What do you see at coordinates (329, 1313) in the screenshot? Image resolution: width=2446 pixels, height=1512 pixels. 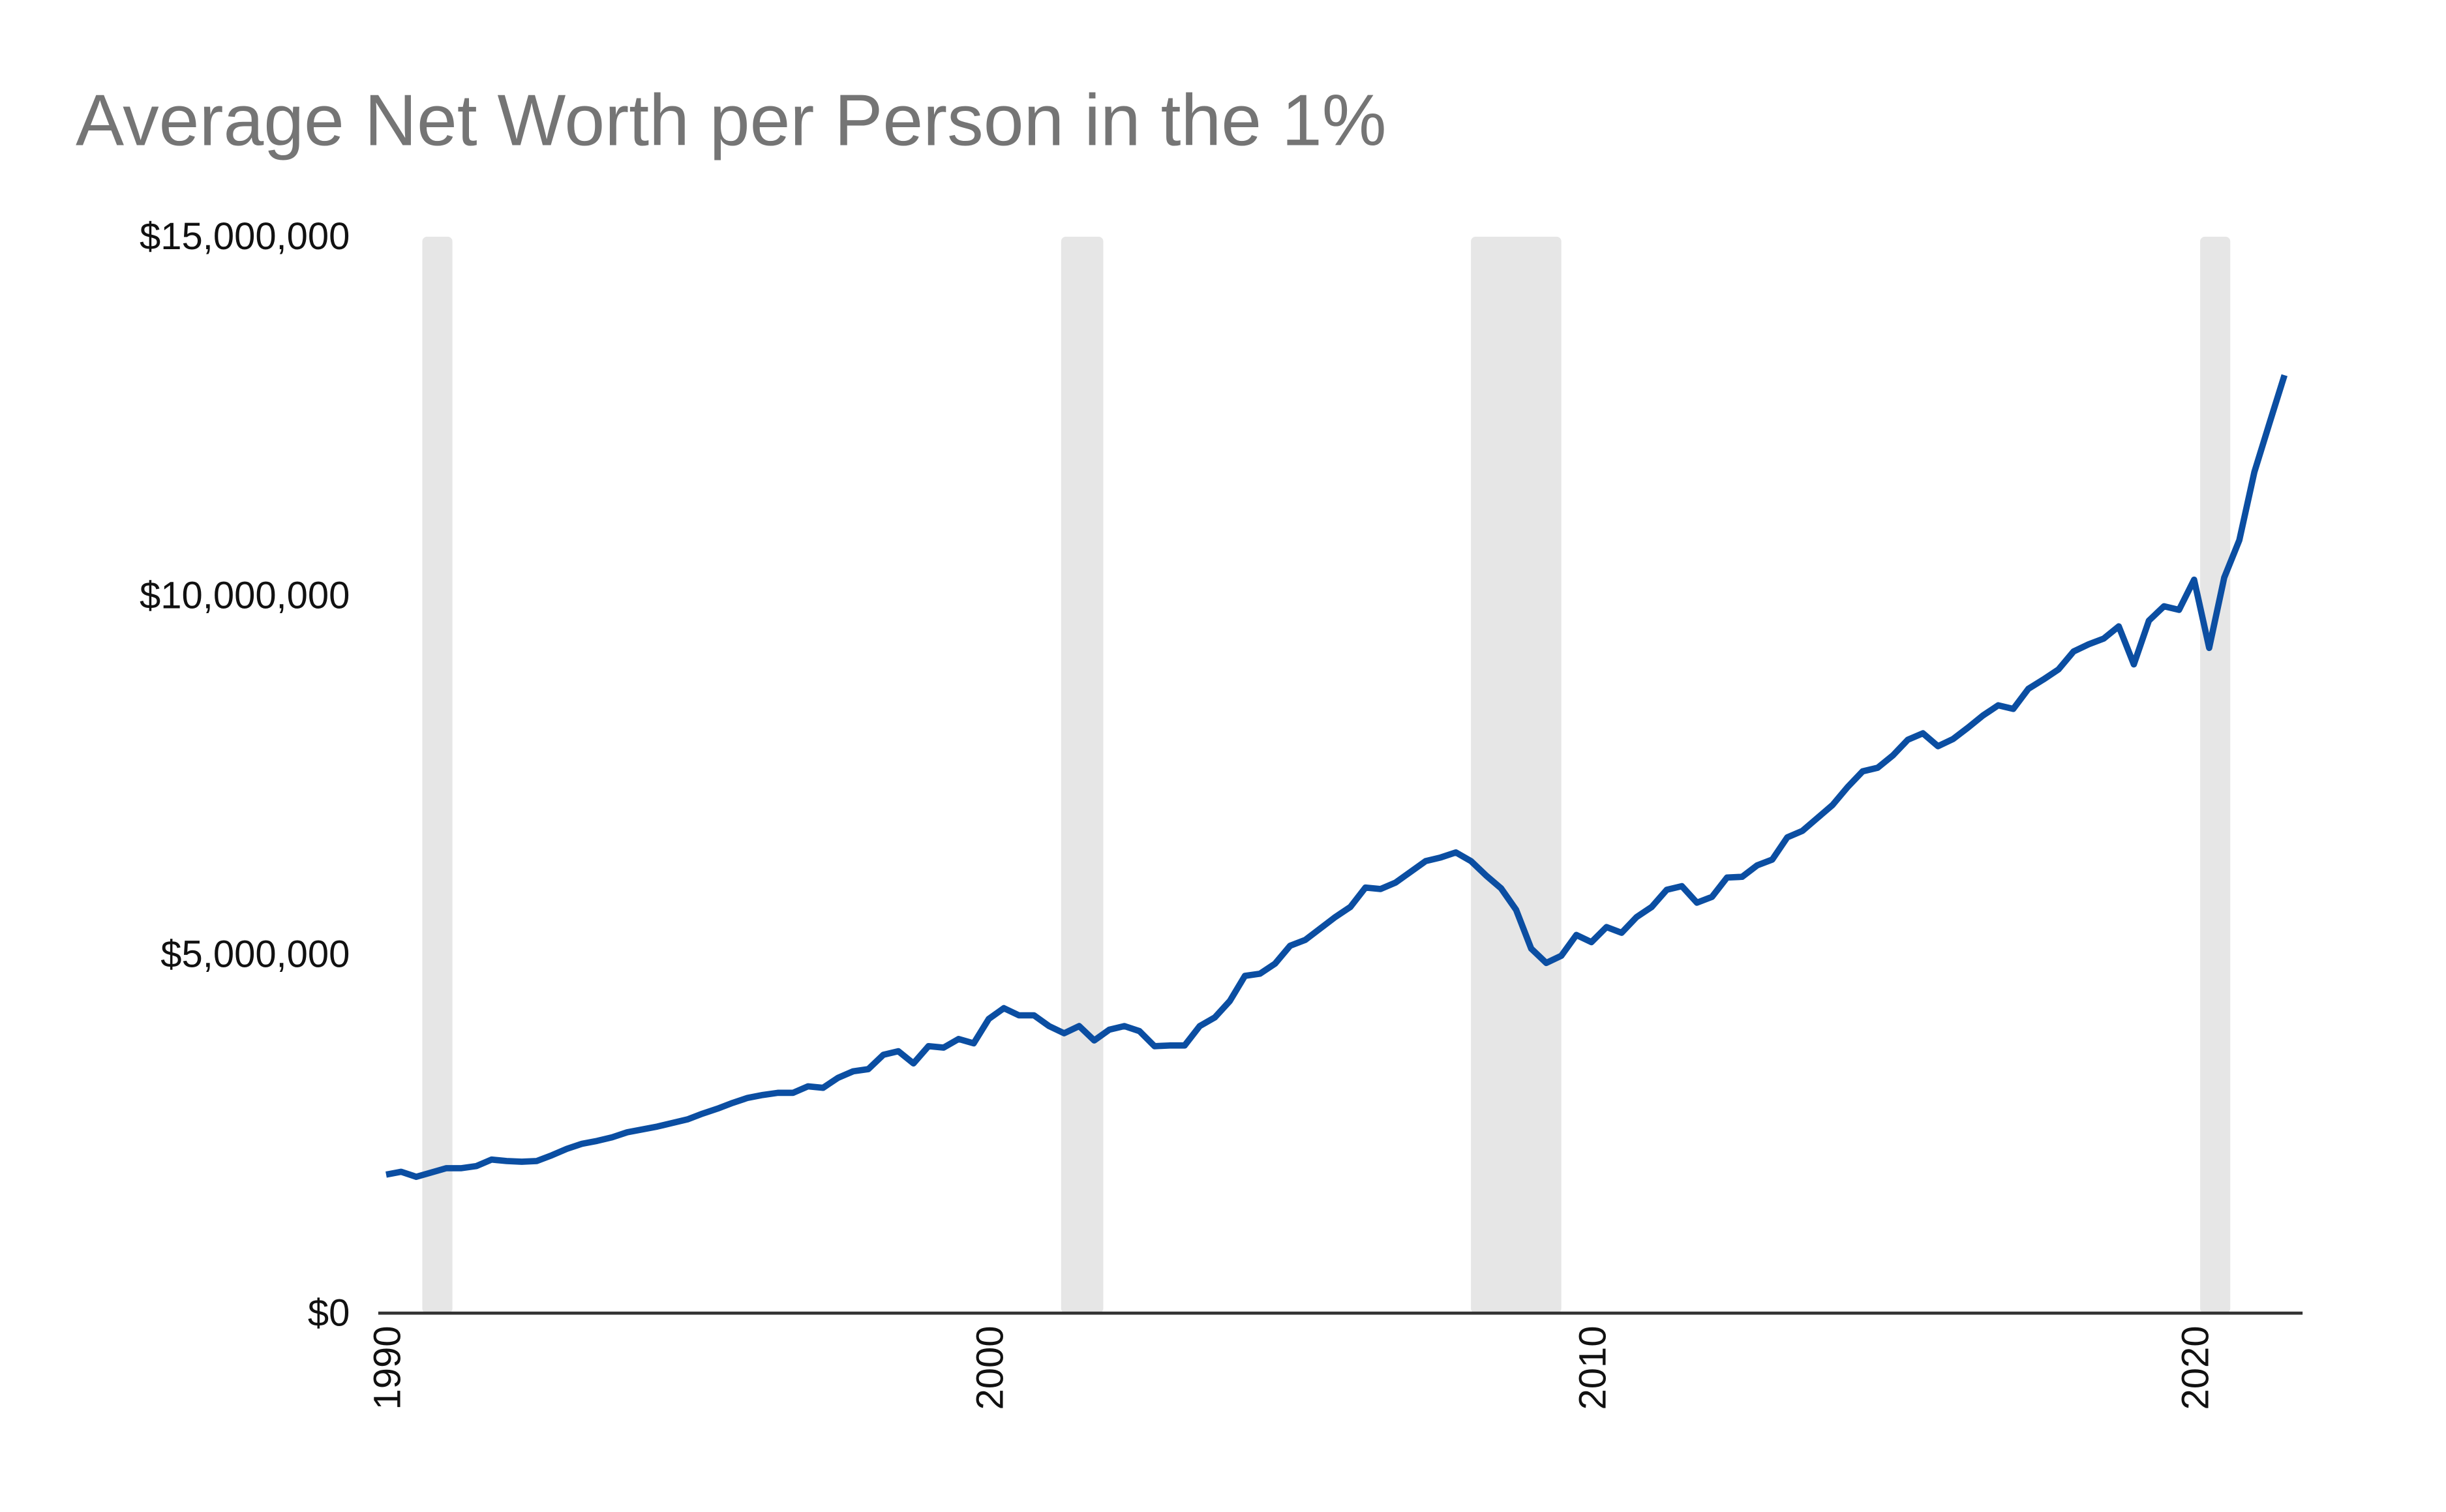 I see `y-tick-label: $0` at bounding box center [329, 1313].